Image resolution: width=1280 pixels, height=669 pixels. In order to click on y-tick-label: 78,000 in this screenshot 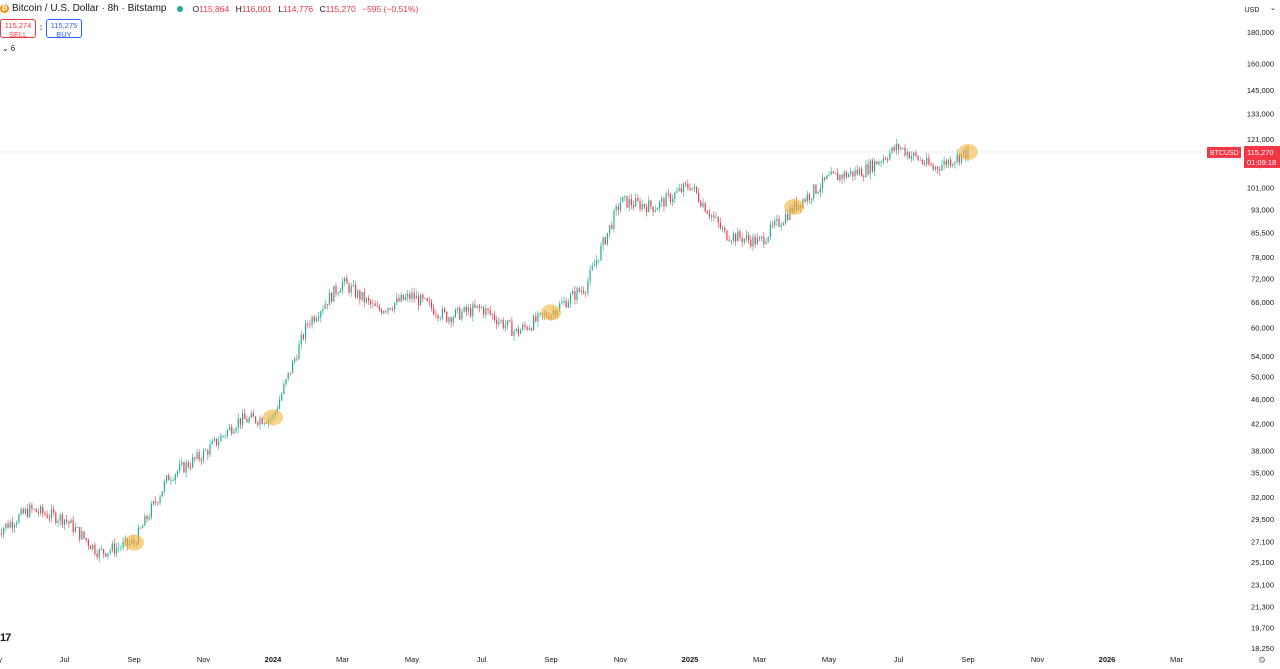, I will do `click(1262, 257)`.